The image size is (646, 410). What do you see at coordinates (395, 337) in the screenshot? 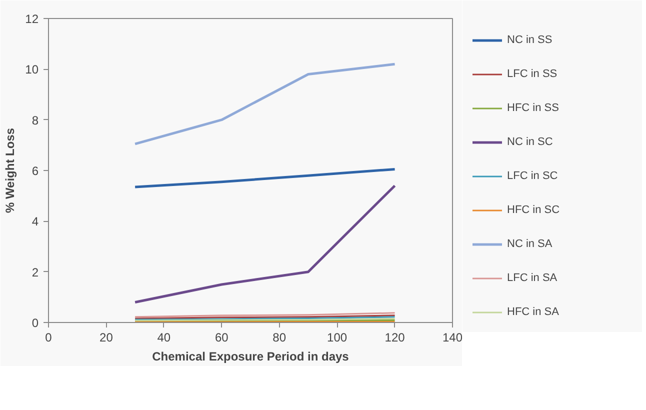
I see `x-tick-label: 120` at bounding box center [395, 337].